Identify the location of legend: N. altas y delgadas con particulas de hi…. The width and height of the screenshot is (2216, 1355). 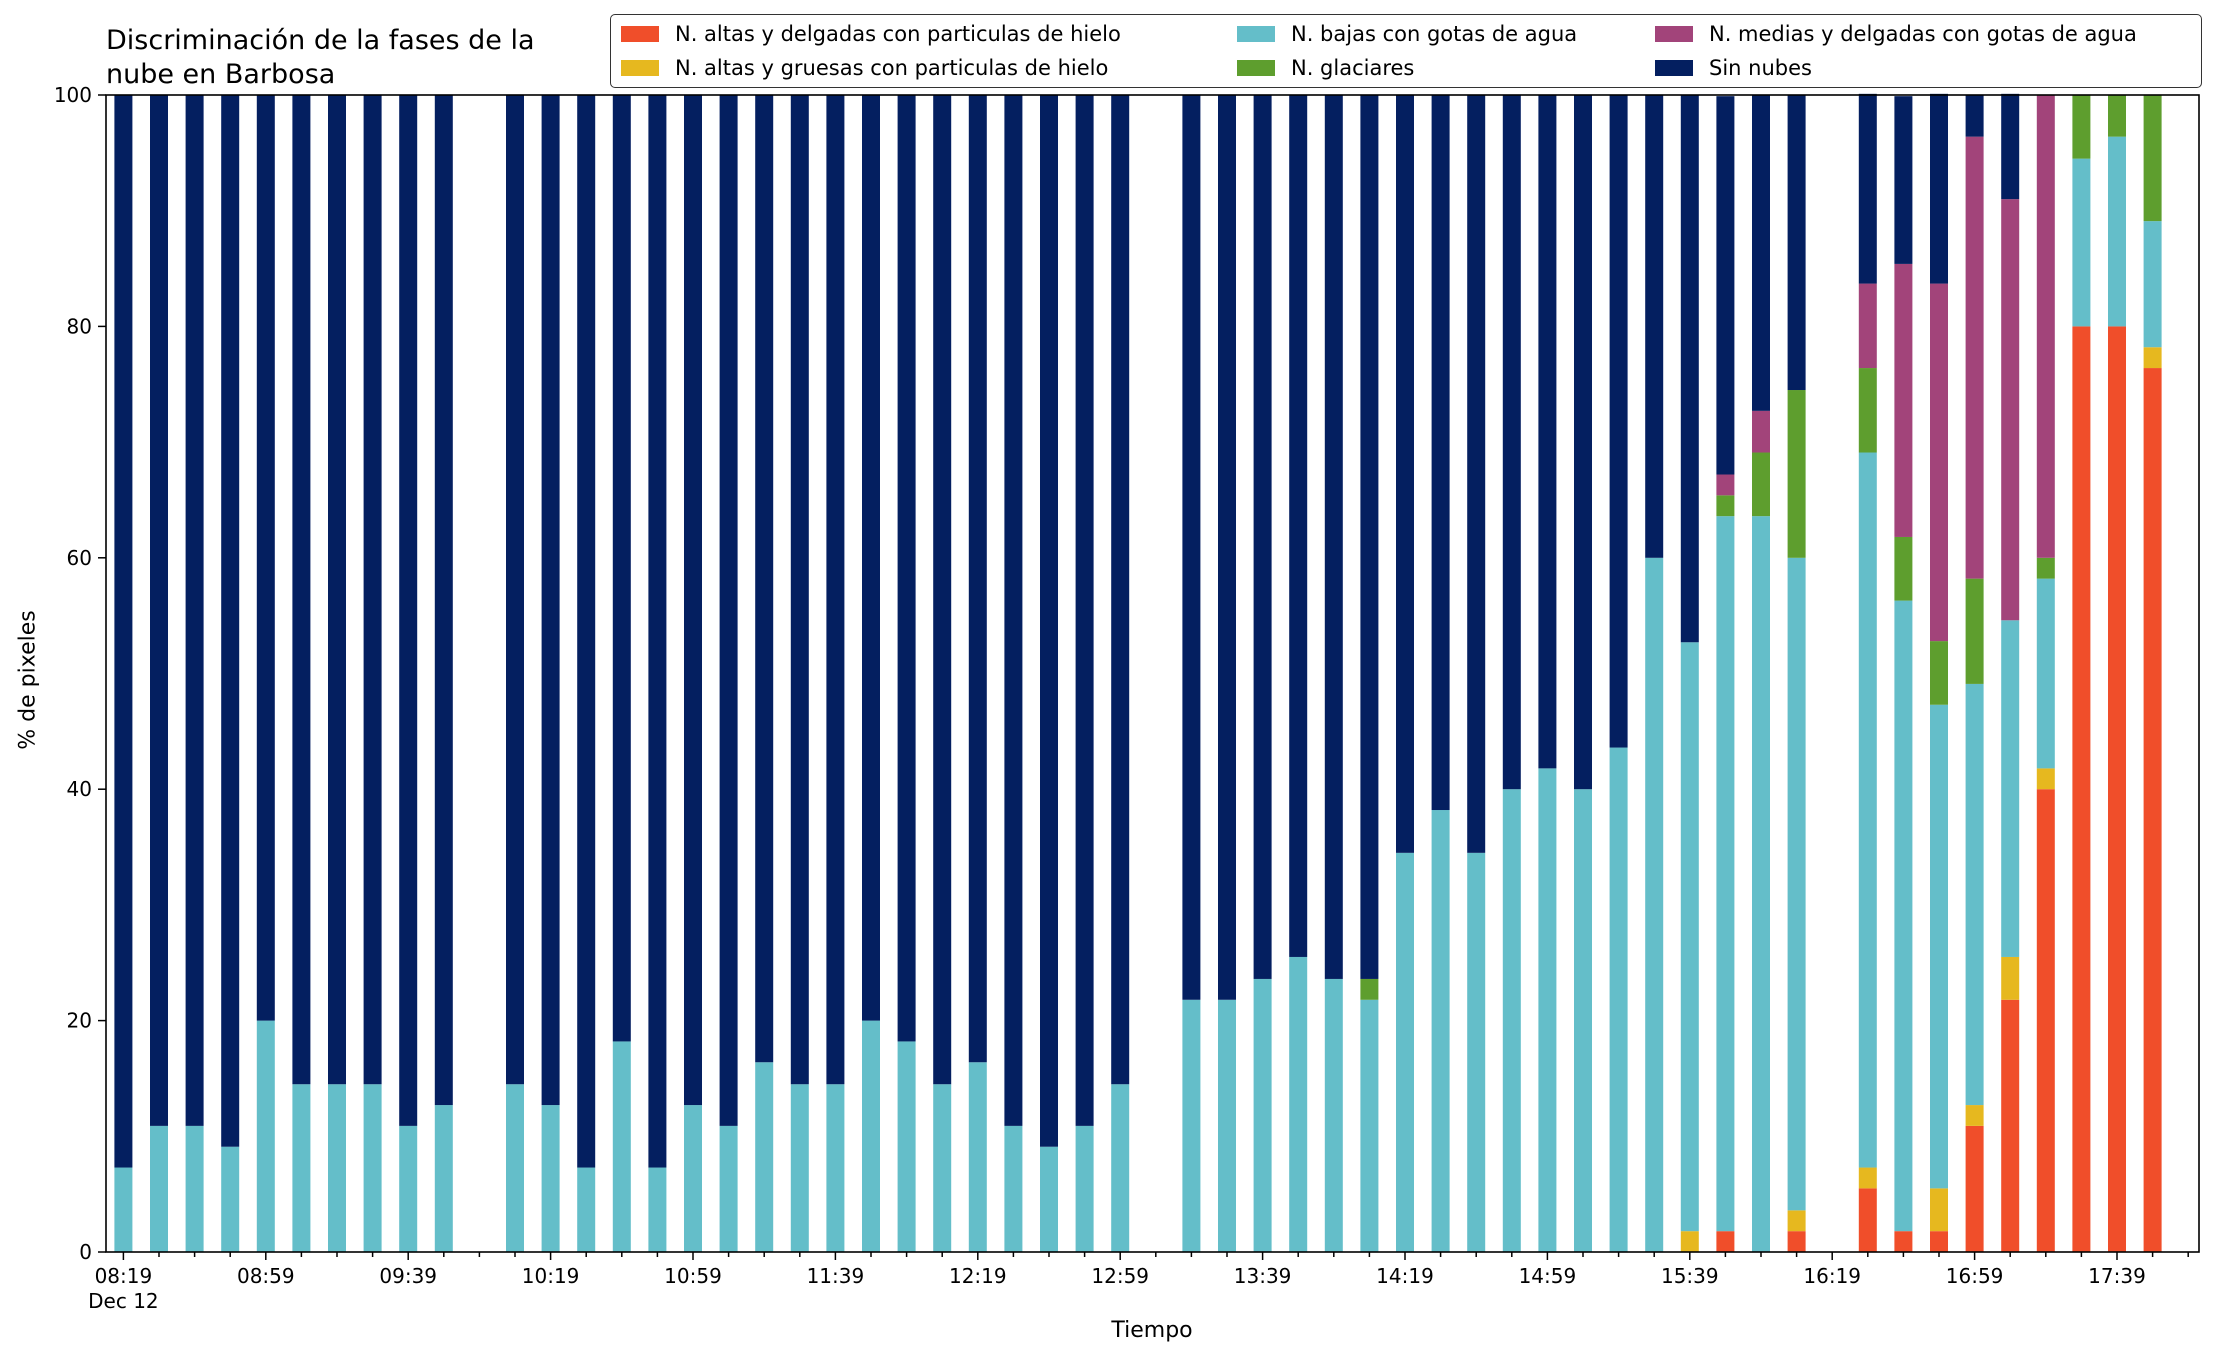
(1406, 51).